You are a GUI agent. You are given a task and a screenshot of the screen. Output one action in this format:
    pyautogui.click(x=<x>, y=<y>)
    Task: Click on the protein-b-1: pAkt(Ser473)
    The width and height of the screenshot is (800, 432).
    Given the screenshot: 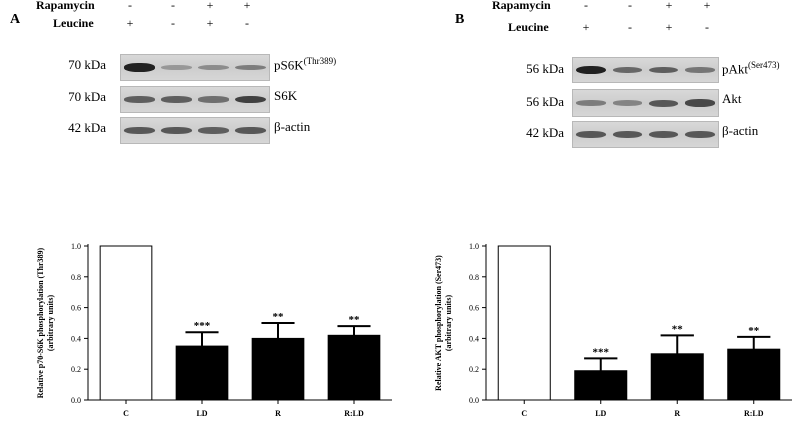 What is the action you would take?
    pyautogui.click(x=751, y=68)
    